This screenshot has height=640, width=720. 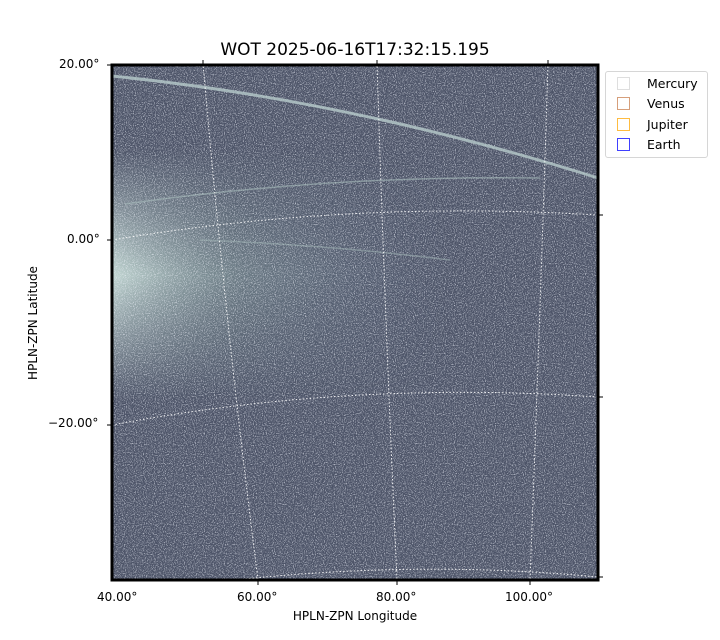 What do you see at coordinates (257, 597) in the screenshot?
I see `x-tick-label: 60.00°` at bounding box center [257, 597].